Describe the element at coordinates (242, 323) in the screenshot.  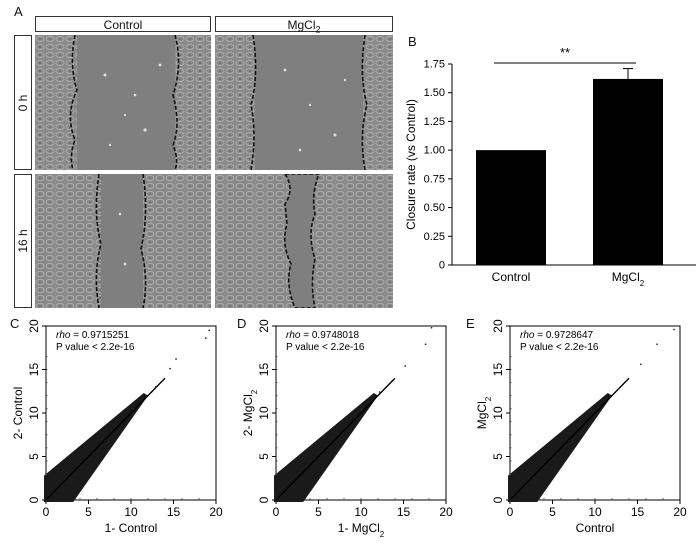
I see `panel-d-letter: D` at that location.